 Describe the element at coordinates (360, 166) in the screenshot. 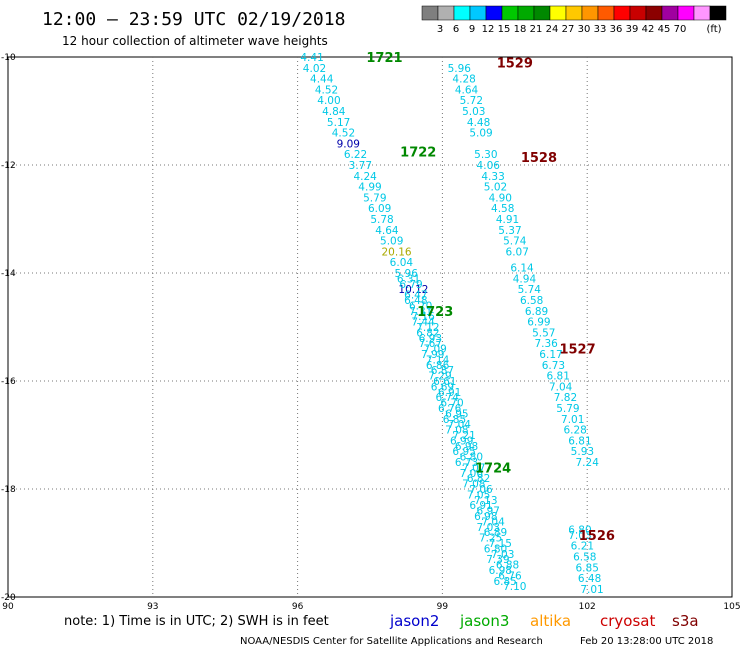

I see `wave-height-value: 3.77` at that location.